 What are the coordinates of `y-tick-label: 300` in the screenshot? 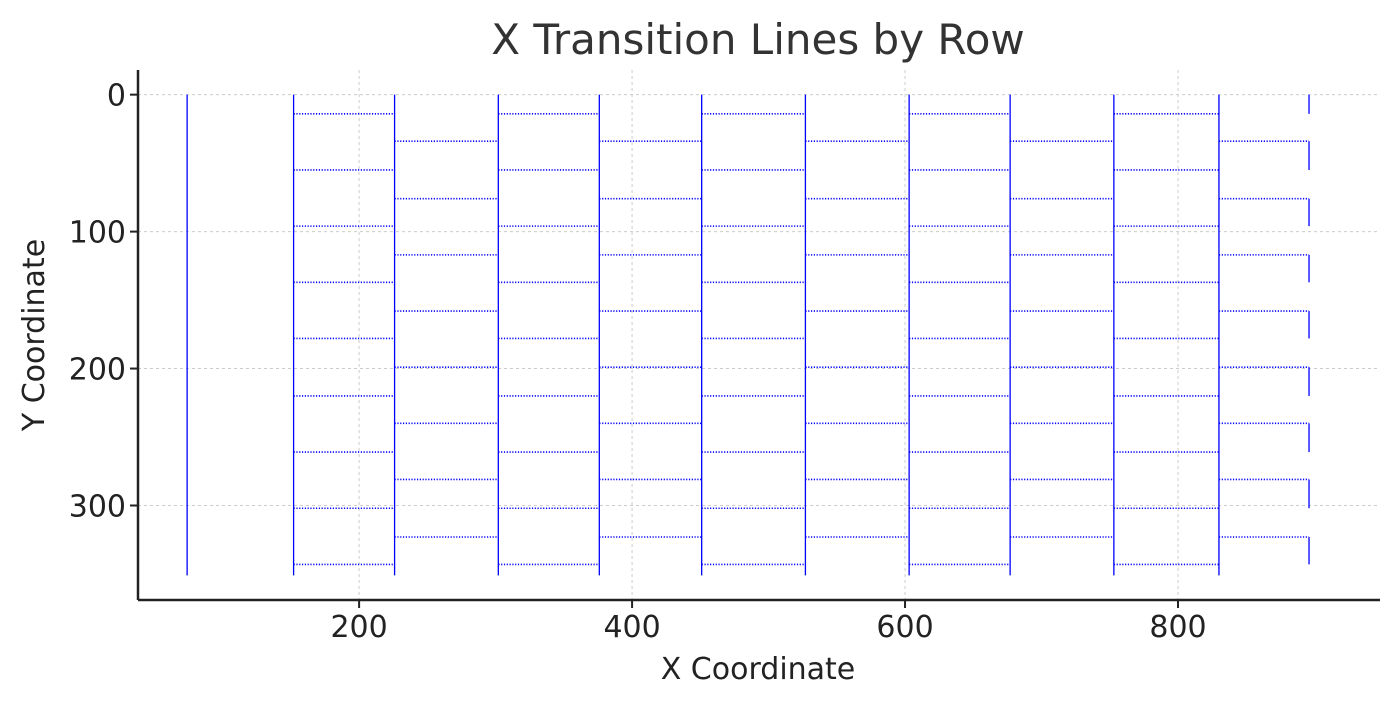 It's located at (97, 507).